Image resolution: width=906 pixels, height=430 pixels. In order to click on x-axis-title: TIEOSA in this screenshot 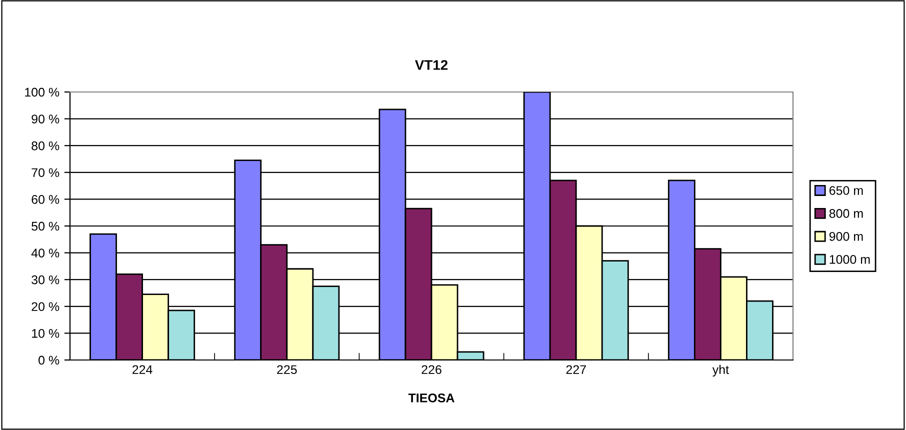, I will do `click(431, 398)`.